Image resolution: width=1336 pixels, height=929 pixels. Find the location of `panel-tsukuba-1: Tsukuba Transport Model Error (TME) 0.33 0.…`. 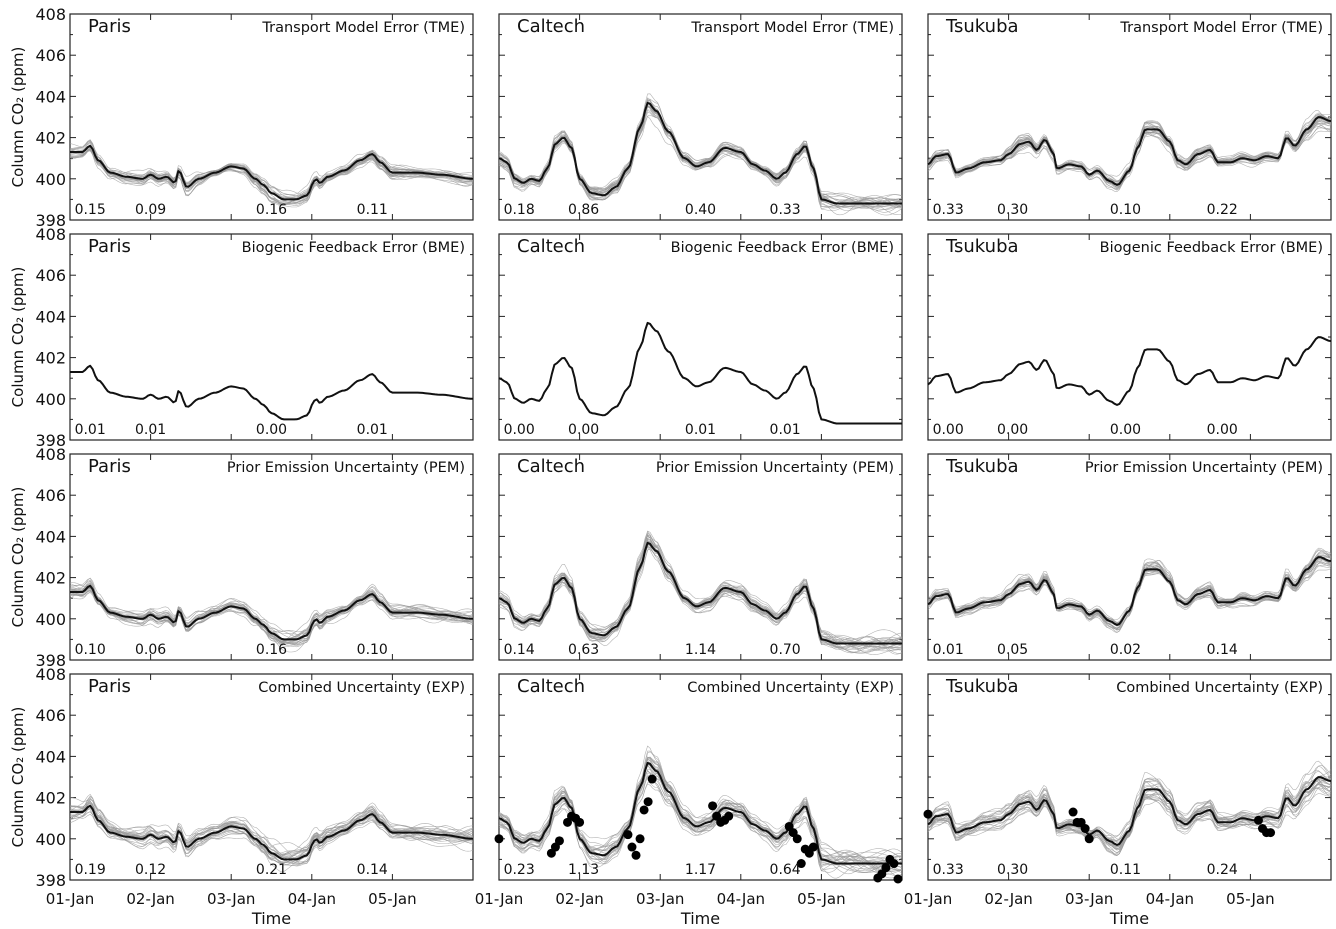

panel-tsukuba-1: Tsukuba Transport Model Error (TME) 0.33 0.… is located at coordinates (1129, 117).